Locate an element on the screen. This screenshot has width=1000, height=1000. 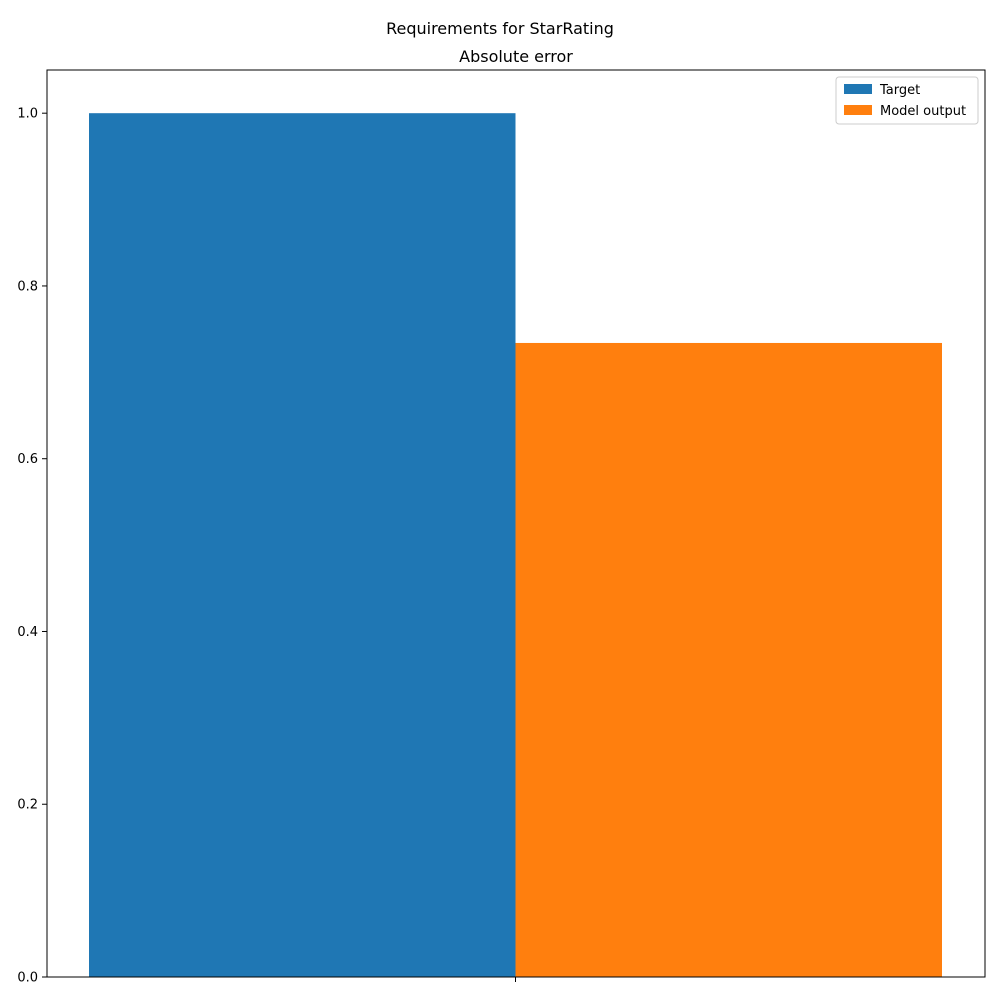
legend: Target Model output is located at coordinates (907, 100).